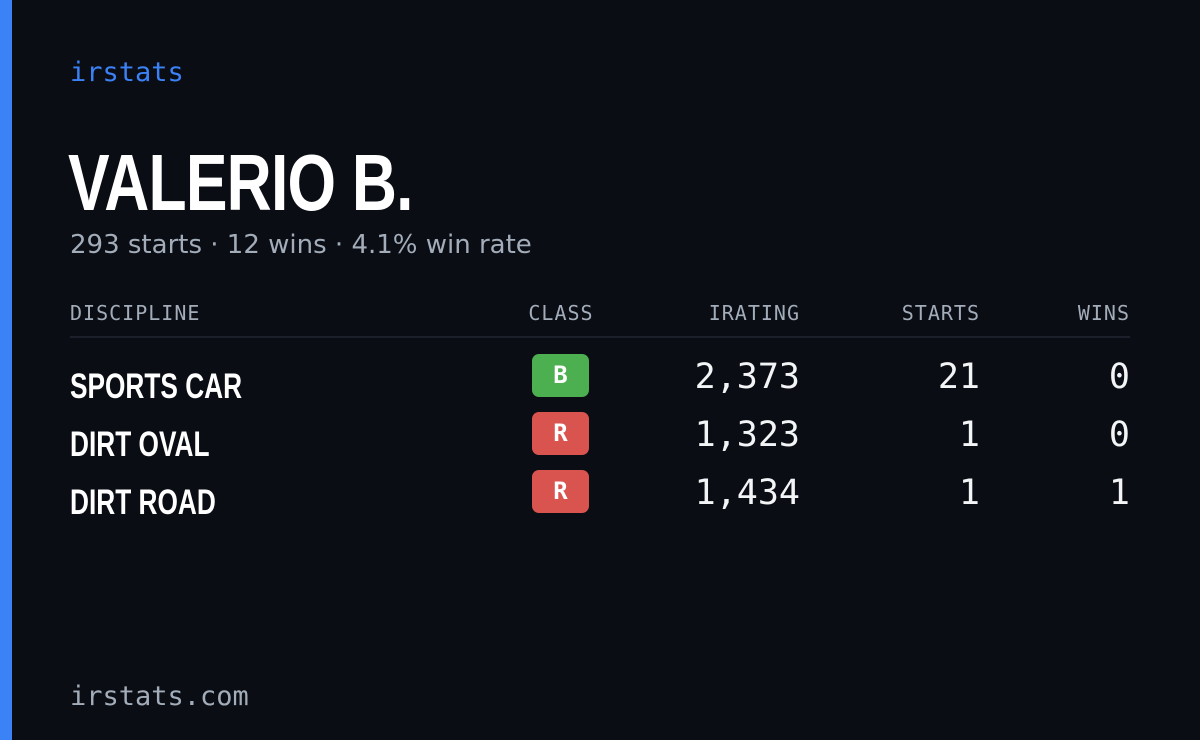  What do you see at coordinates (1119, 493) in the screenshot?
I see `wins-value: 1` at bounding box center [1119, 493].